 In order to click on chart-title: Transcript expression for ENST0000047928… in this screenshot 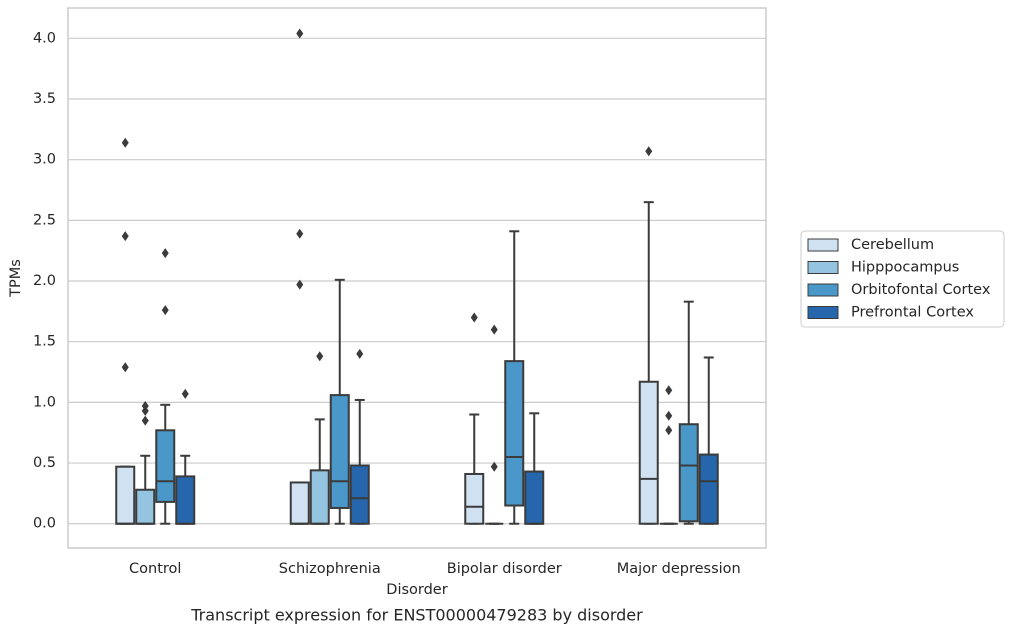, I will do `click(416, 615)`.